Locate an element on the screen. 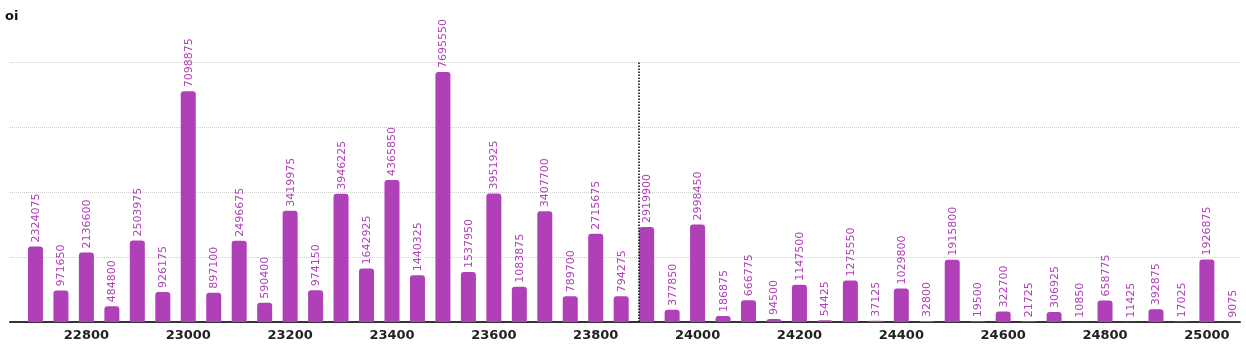 This screenshot has height=344, width=1246. data-label: 2324075 is located at coordinates (35, 218).